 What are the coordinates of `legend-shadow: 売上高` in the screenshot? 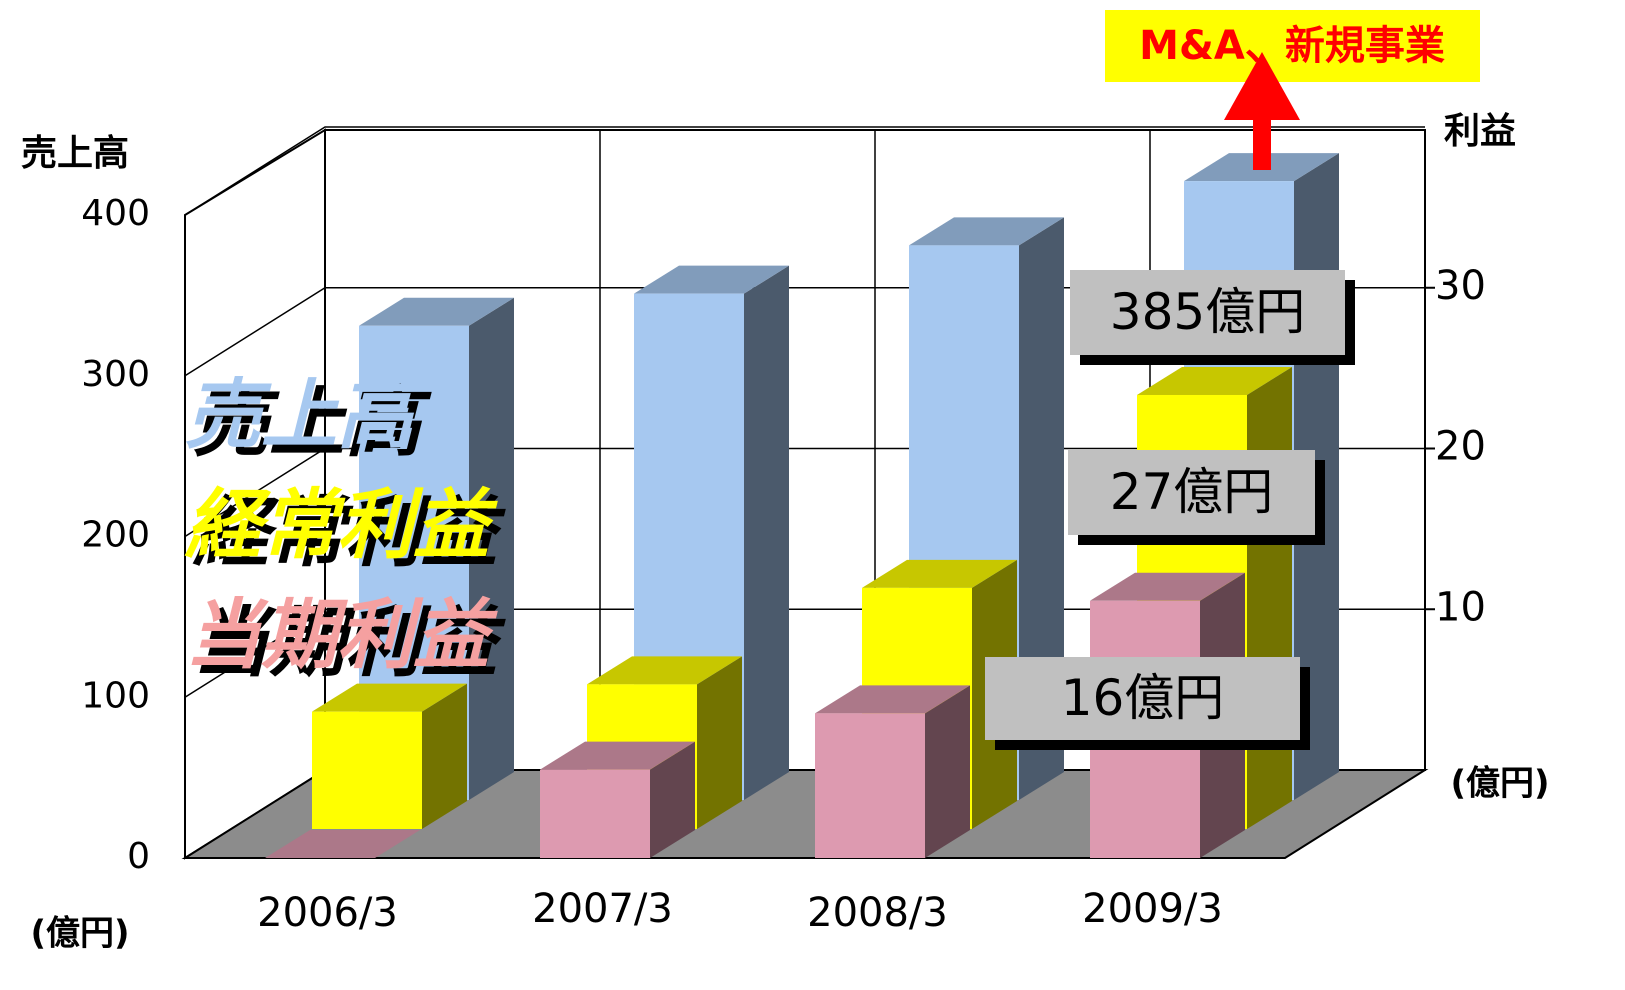 It's located at (312, 422).